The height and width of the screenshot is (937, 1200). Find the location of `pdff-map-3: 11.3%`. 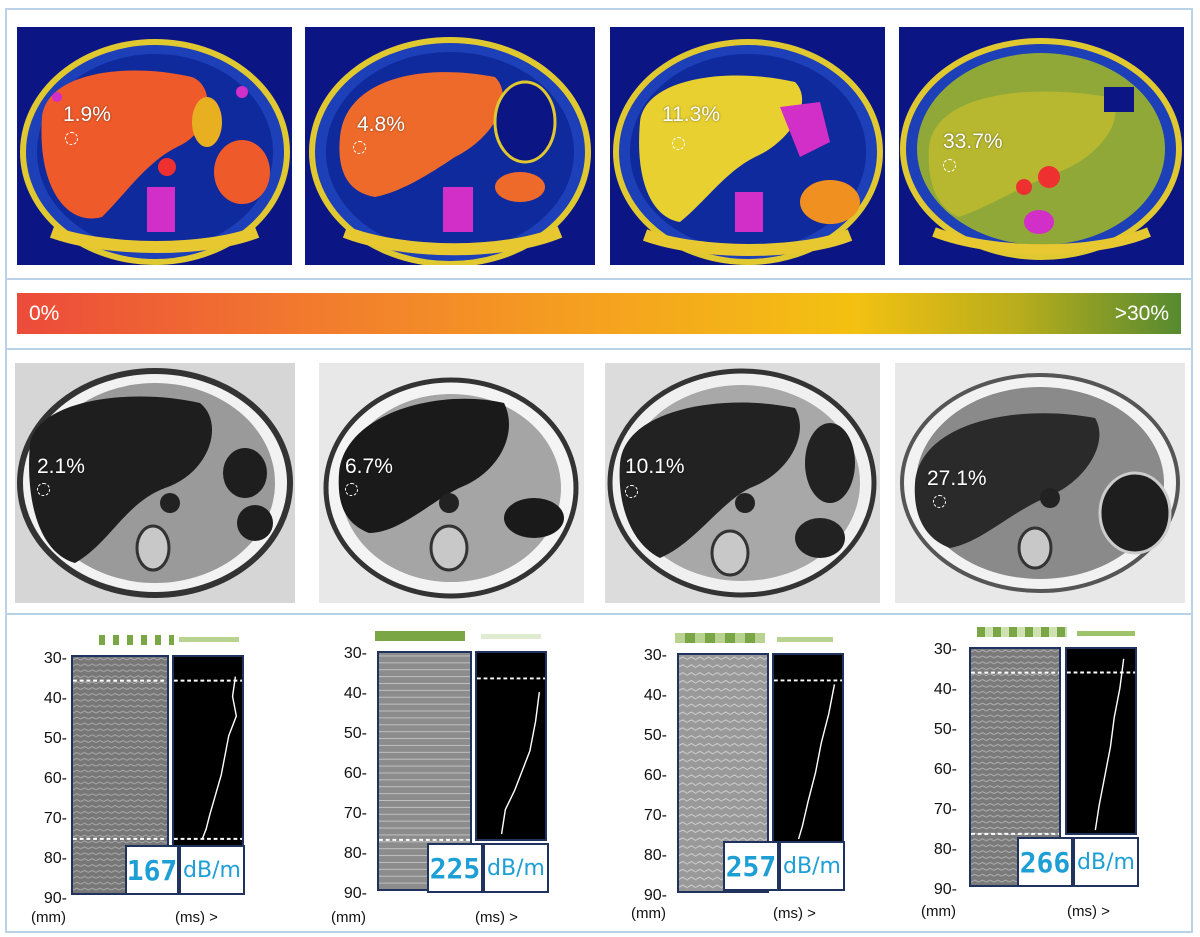

pdff-map-3: 11.3% is located at coordinates (747, 146).